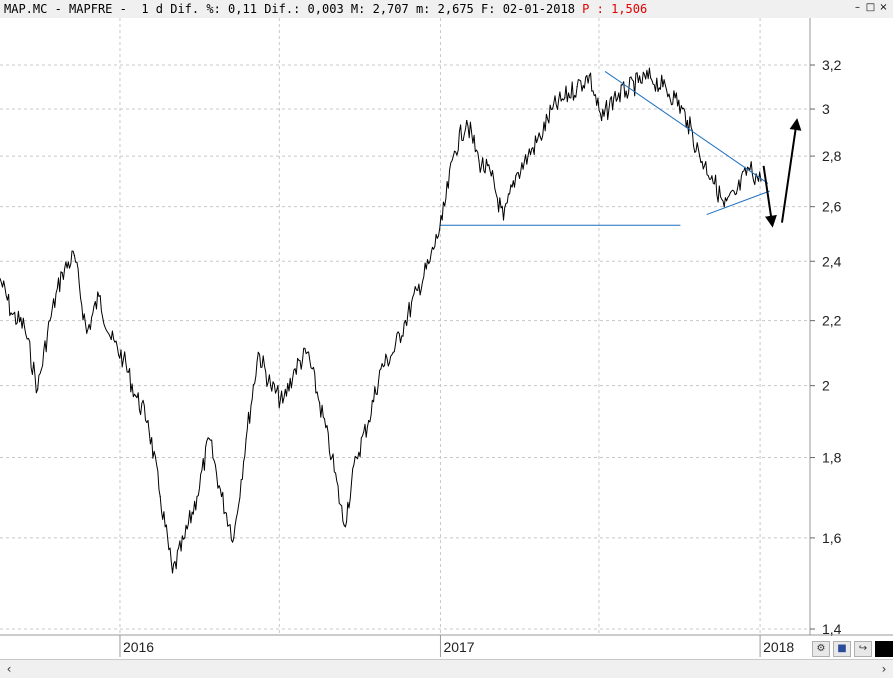 This screenshot has height=678, width=893. I want to click on dif-pct-value: 0,11, so click(242, 9).